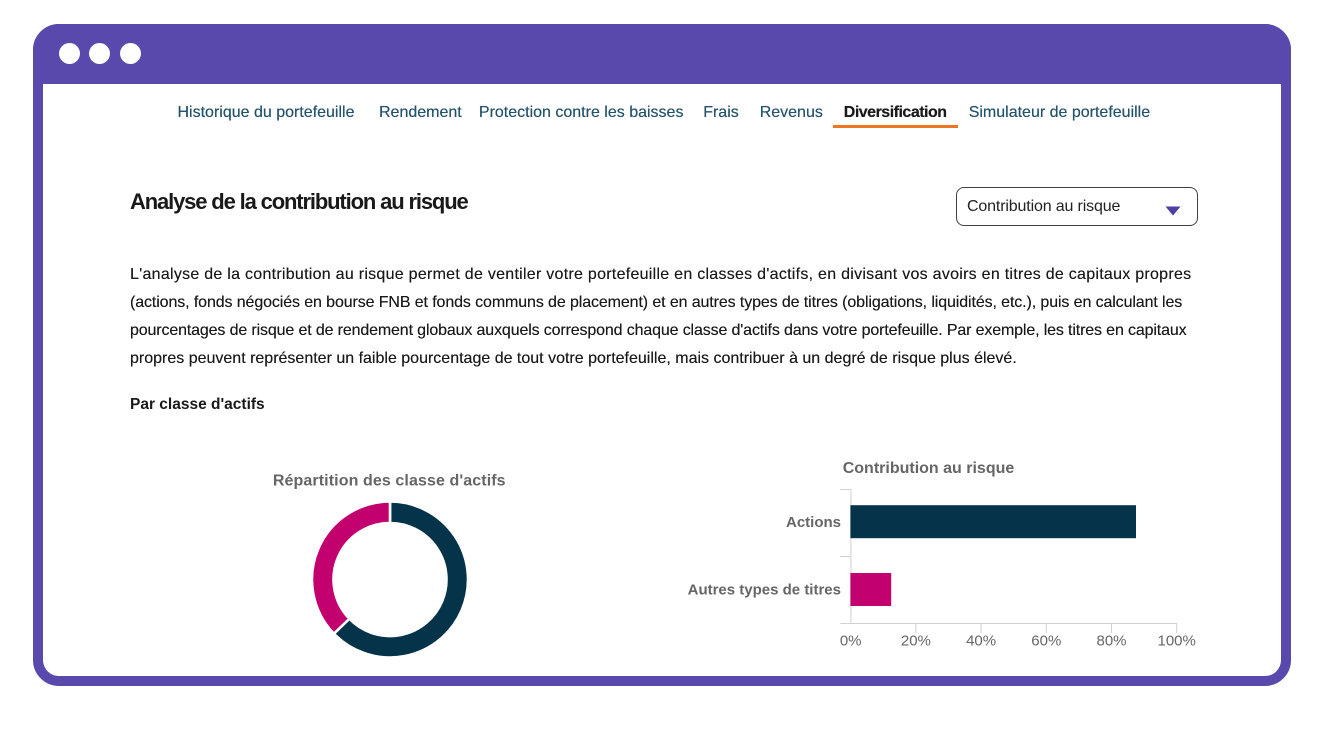  I want to click on svg-text: 60%, so click(1046, 641).